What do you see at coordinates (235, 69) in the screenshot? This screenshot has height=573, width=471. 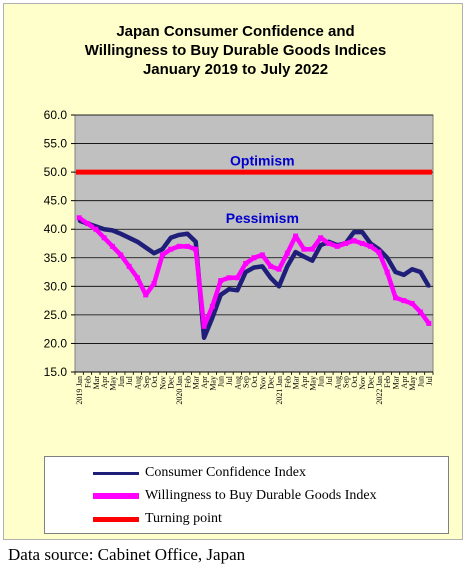 I see `chart-title-line-3: January 2019 to July 2022` at bounding box center [235, 69].